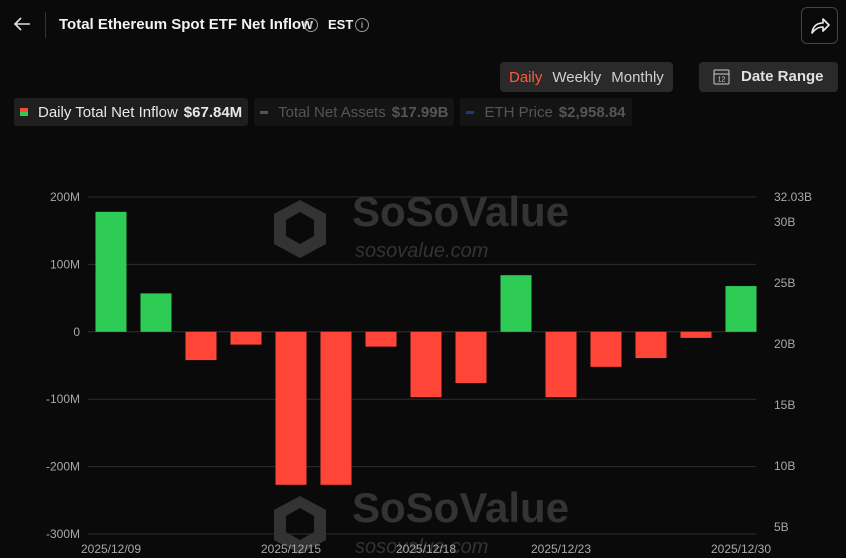 The width and height of the screenshot is (846, 558). I want to click on y2-tick-label: 25B, so click(784, 283).